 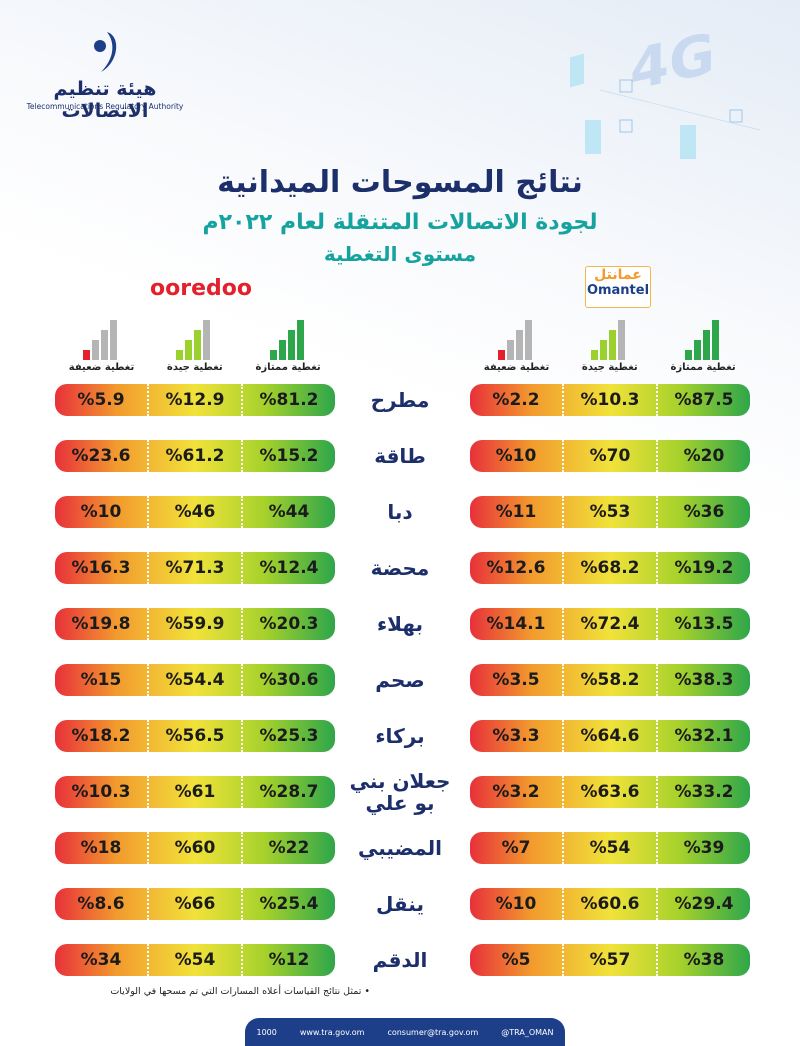 What do you see at coordinates (195, 904) in the screenshot?
I see `coverage-bar: %8.6 %66 %25.4` at bounding box center [195, 904].